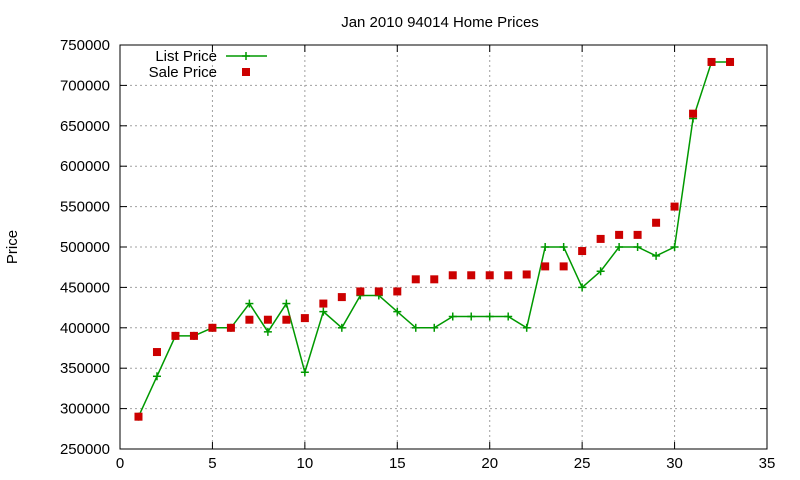  What do you see at coordinates (767, 463) in the screenshot?
I see `x-tick-label: 35` at bounding box center [767, 463].